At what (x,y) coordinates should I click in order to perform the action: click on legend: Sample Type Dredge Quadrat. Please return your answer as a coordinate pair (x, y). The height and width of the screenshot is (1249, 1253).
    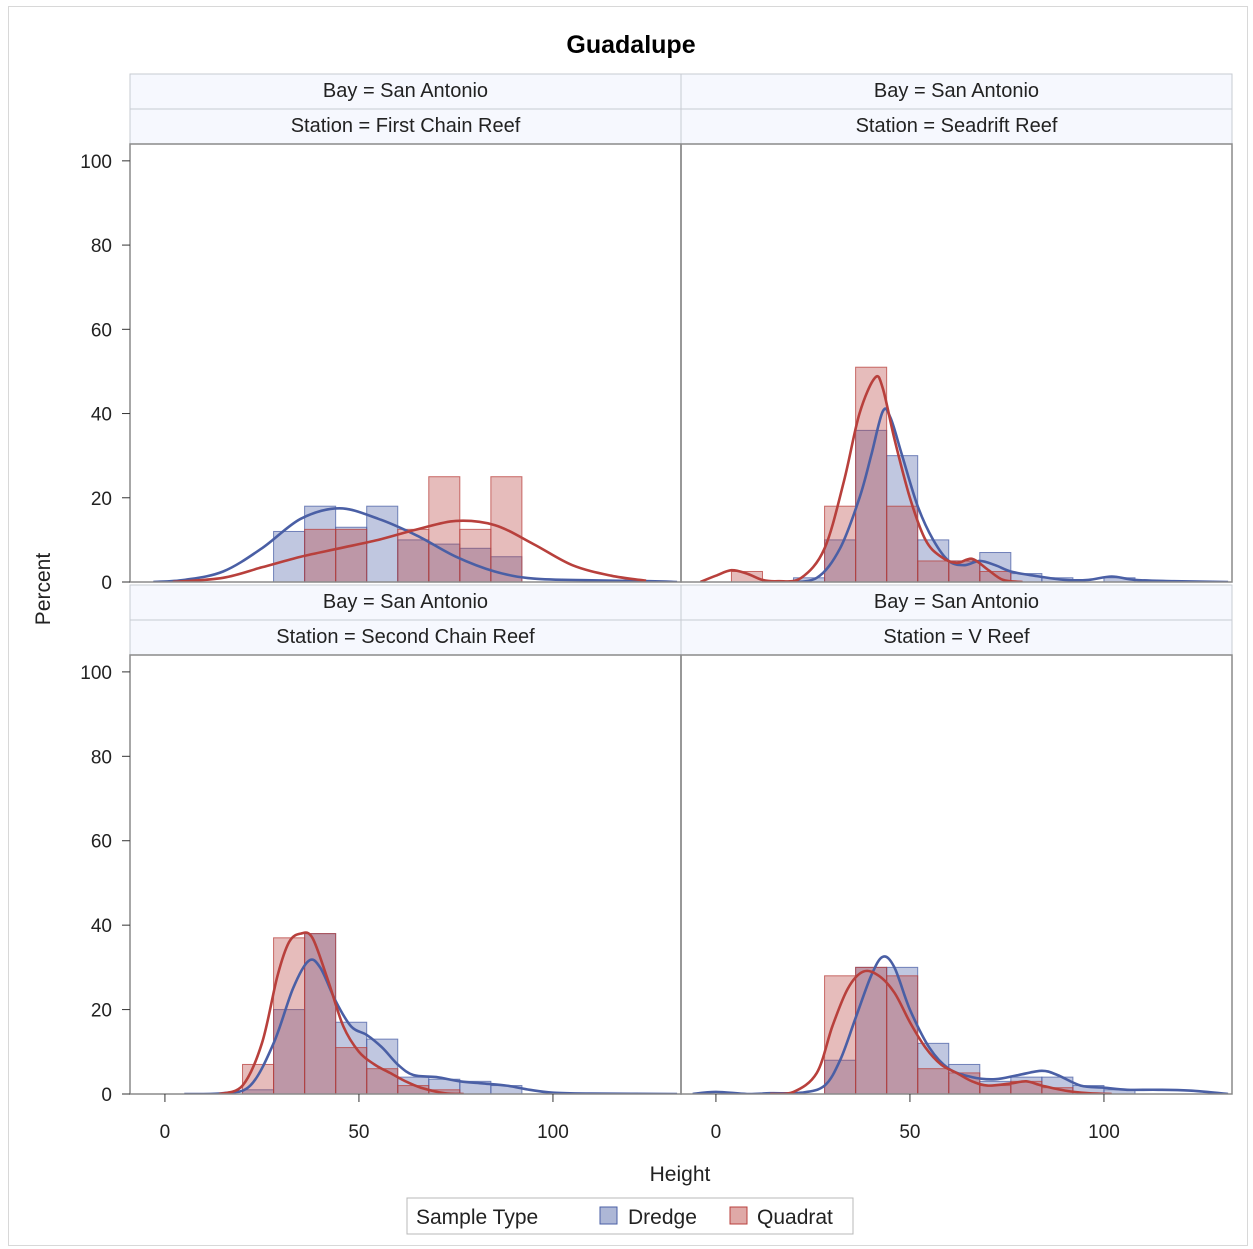
    Looking at the image, I should click on (630, 1216).